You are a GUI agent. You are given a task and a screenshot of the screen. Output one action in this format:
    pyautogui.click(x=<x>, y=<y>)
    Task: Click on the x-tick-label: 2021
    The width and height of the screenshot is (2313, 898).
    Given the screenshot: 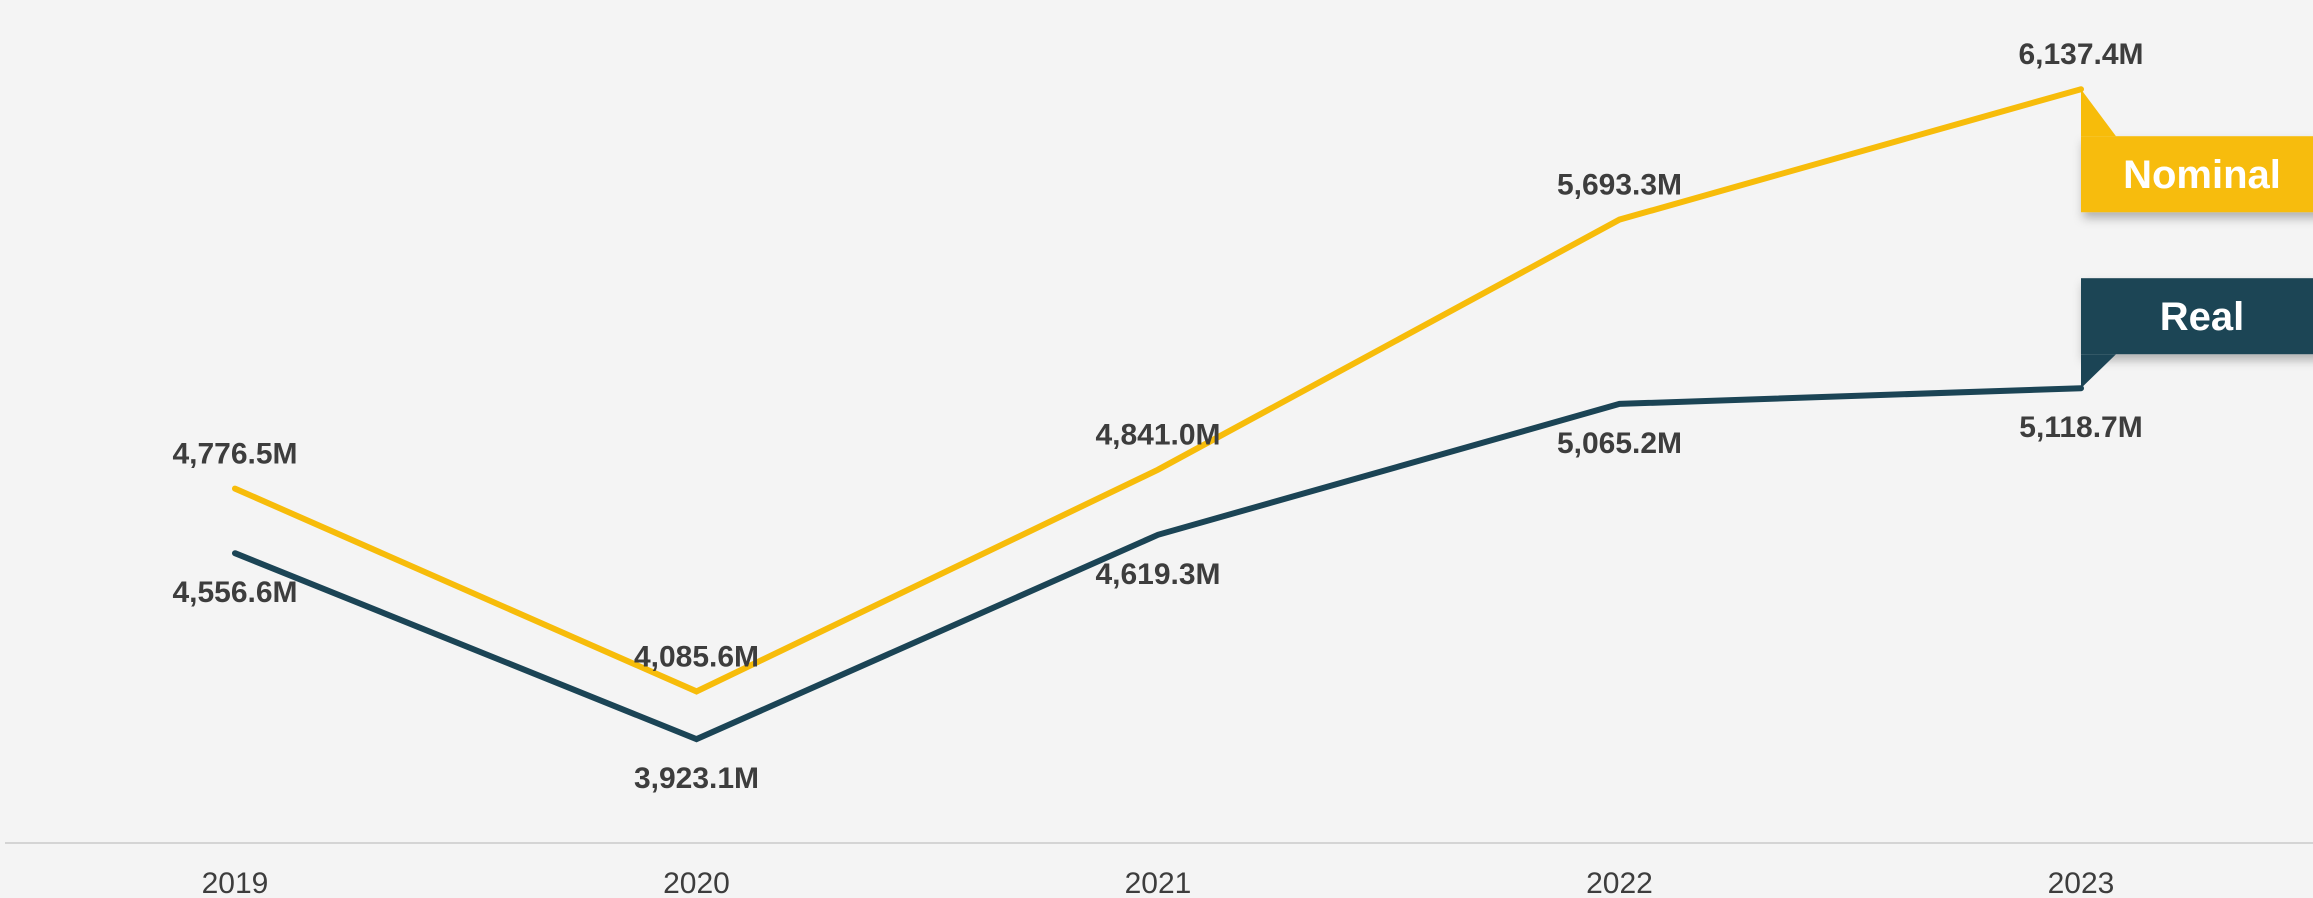 What is the action you would take?
    pyautogui.click(x=1158, y=882)
    